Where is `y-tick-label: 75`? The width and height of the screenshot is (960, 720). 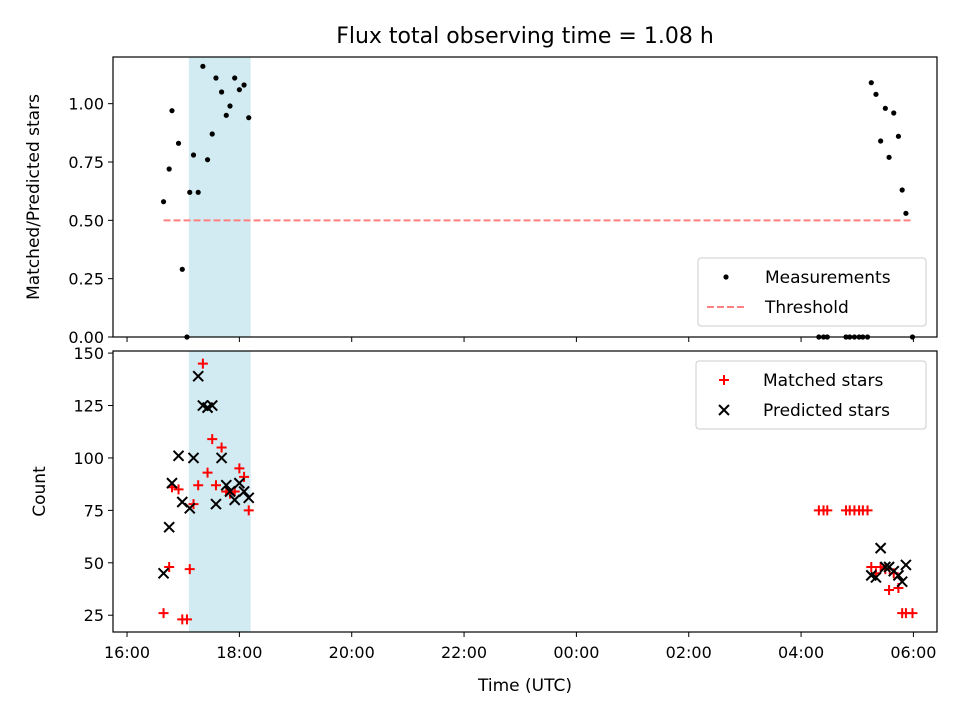
y-tick-label: 75 is located at coordinates (94, 510).